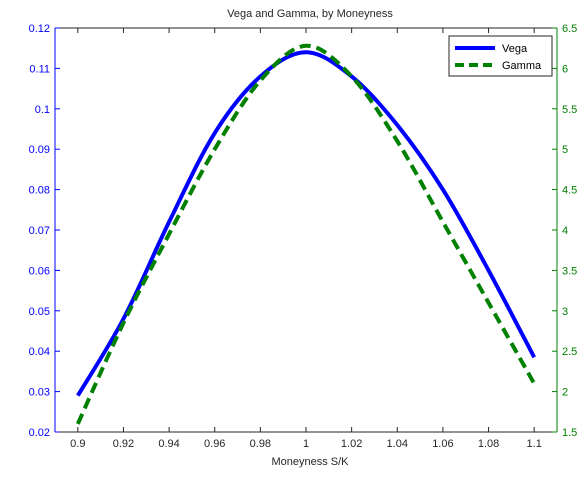 This screenshot has width=584, height=478. What do you see at coordinates (39, 352) in the screenshot?
I see `left-tick-label: 0.04` at bounding box center [39, 352].